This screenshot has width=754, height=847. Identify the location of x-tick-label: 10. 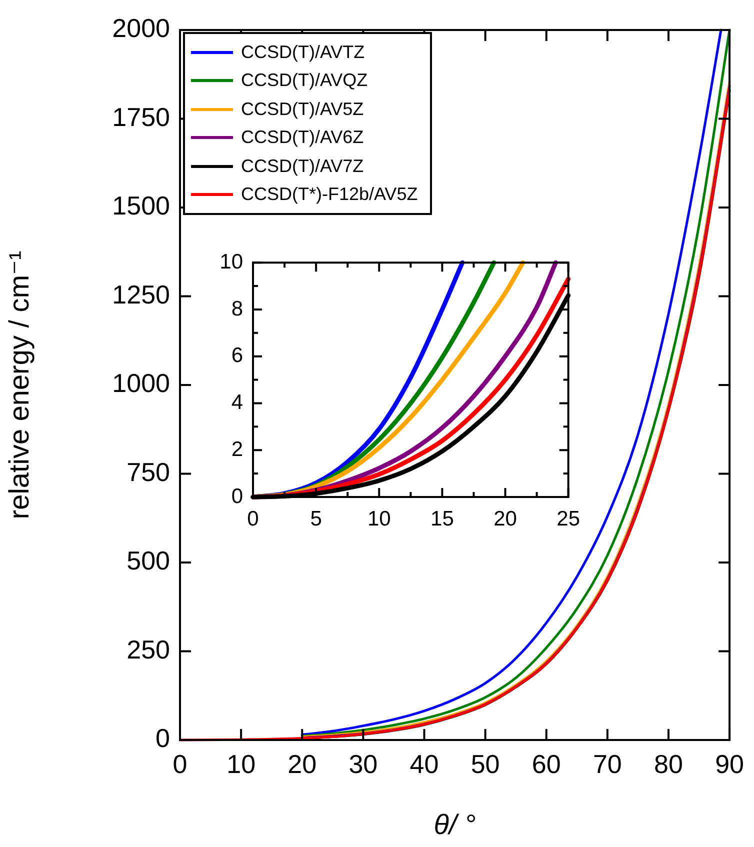
(379, 518).